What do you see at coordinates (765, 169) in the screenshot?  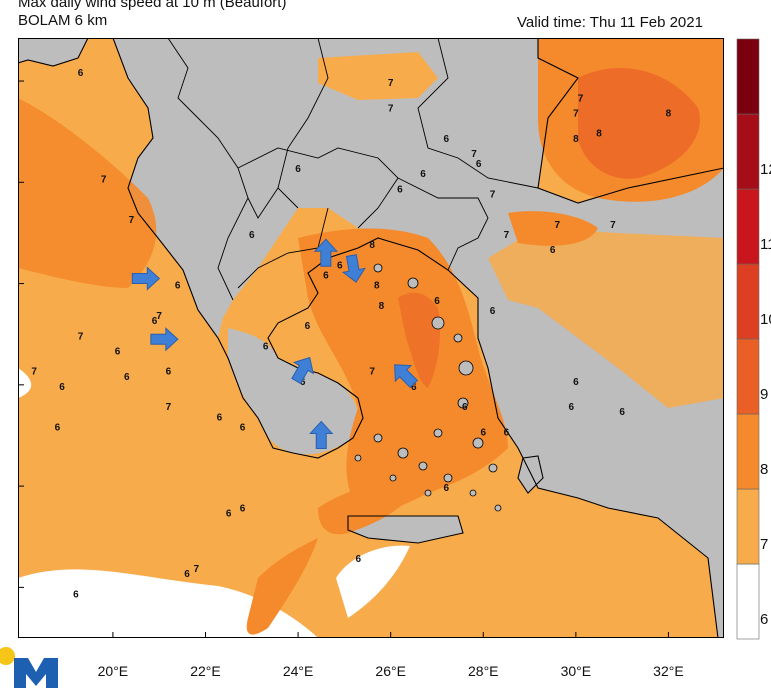 I see `colorbar-label: 12` at bounding box center [765, 169].